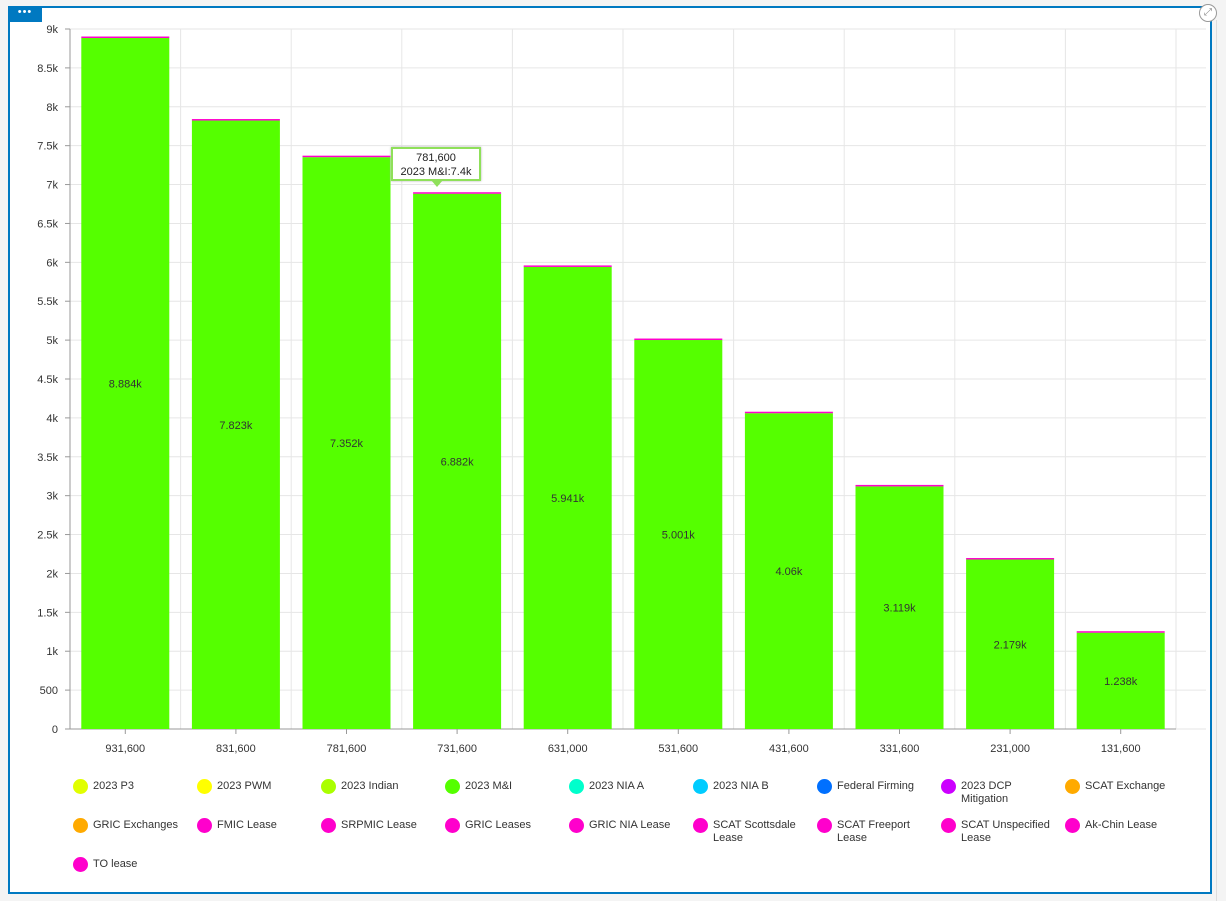 This screenshot has width=1226, height=901. I want to click on y-tick-label: 4k, so click(52, 419).